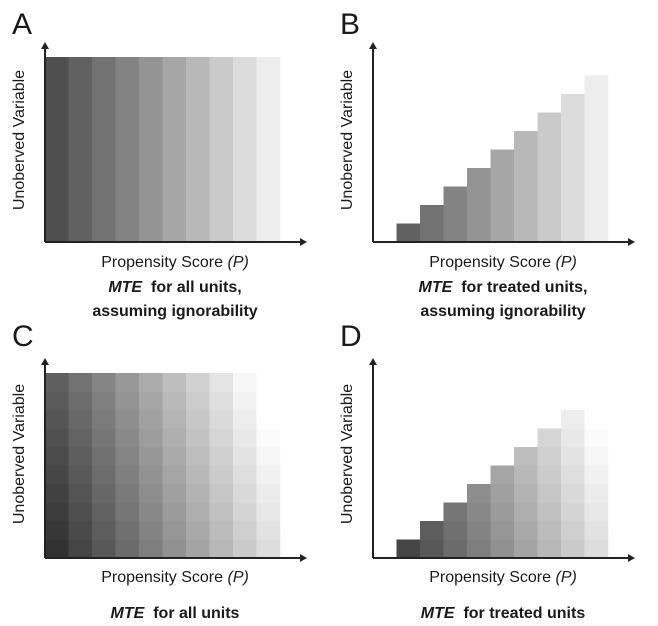 The height and width of the screenshot is (626, 658). What do you see at coordinates (174, 300) in the screenshot?
I see `caption-a: MTE for all units, assuming ignorability` at bounding box center [174, 300].